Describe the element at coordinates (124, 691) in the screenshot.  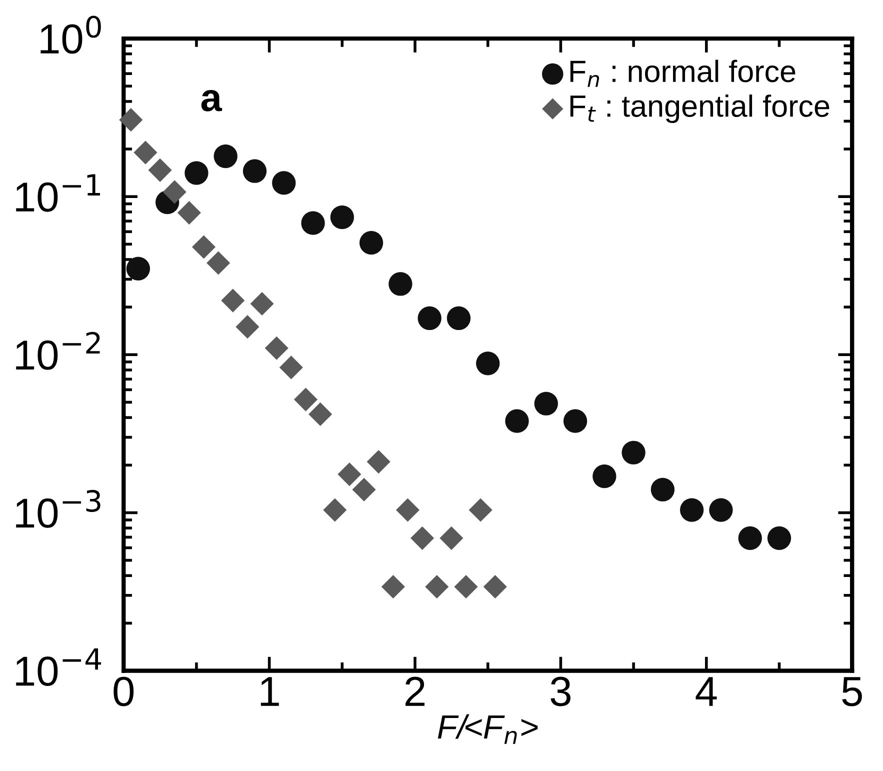
I see `x-tick-label: 0` at that location.